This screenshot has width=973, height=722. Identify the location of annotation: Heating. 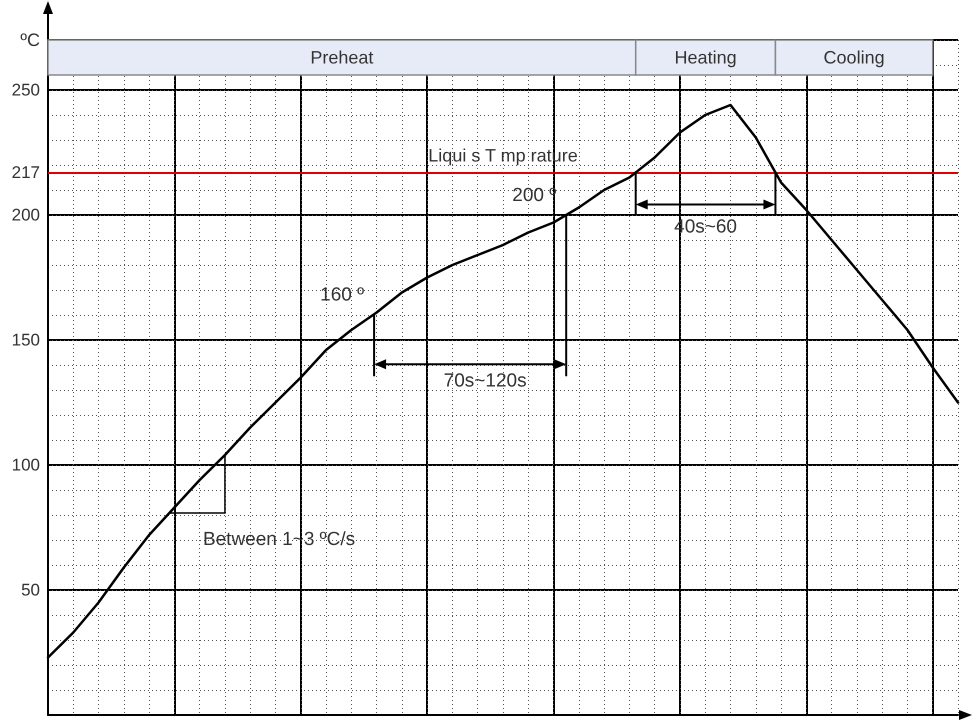
(705, 58).